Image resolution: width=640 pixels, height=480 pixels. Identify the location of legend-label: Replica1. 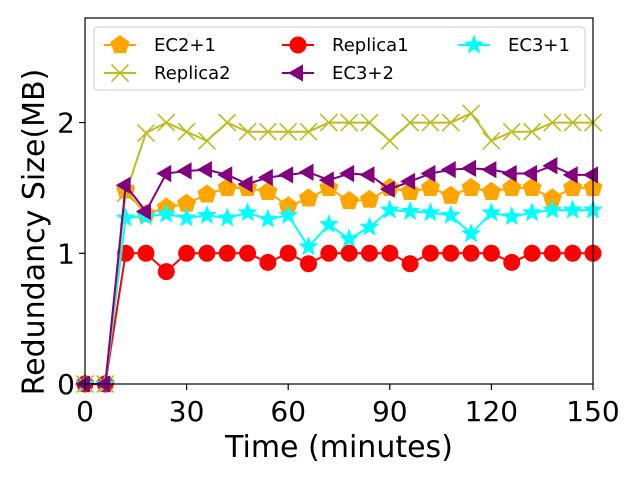
(370, 45).